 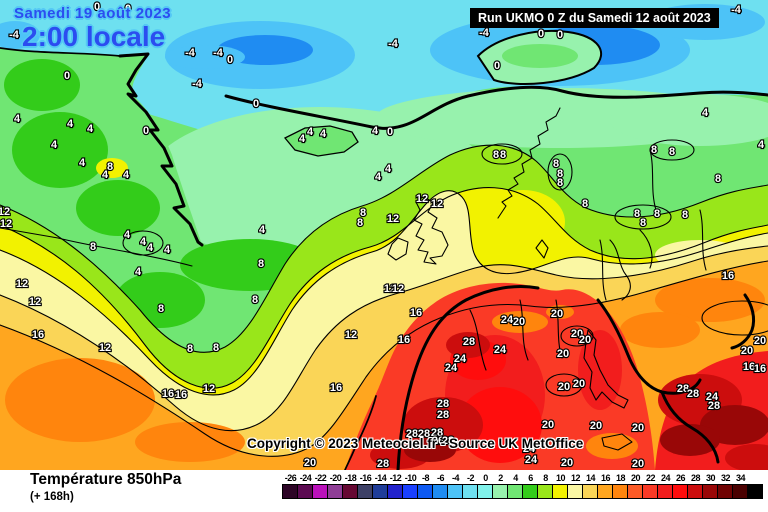 What do you see at coordinates (665, 486) in the screenshot?
I see `legend-cell: 24` at bounding box center [665, 486].